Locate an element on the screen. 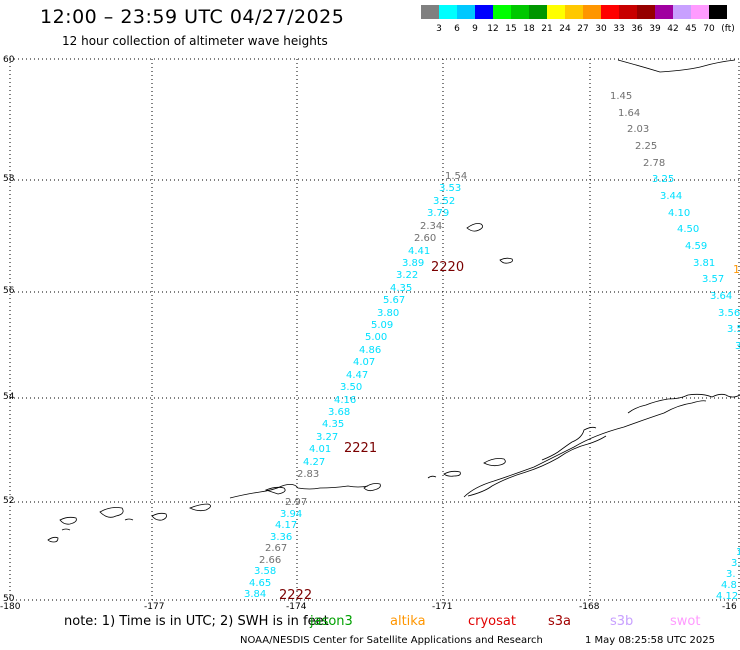  scale-label: 21 is located at coordinates (547, 29).